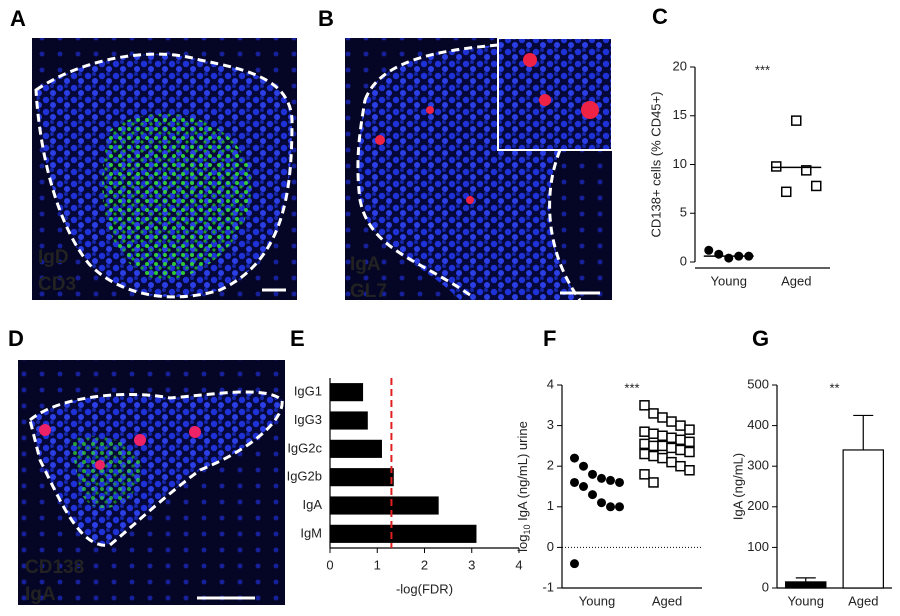 This screenshot has height=616, width=900. What do you see at coordinates (737, 486) in the screenshot?
I see `y-axis-label: IgA (ng/mL)` at bounding box center [737, 486].